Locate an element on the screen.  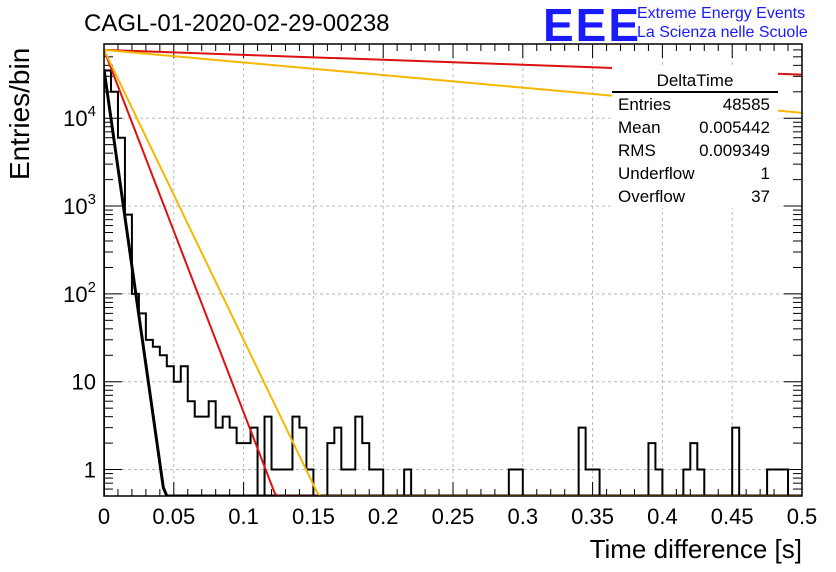
logo-line-2: La Scienza nelle Scuole is located at coordinates (722, 32).